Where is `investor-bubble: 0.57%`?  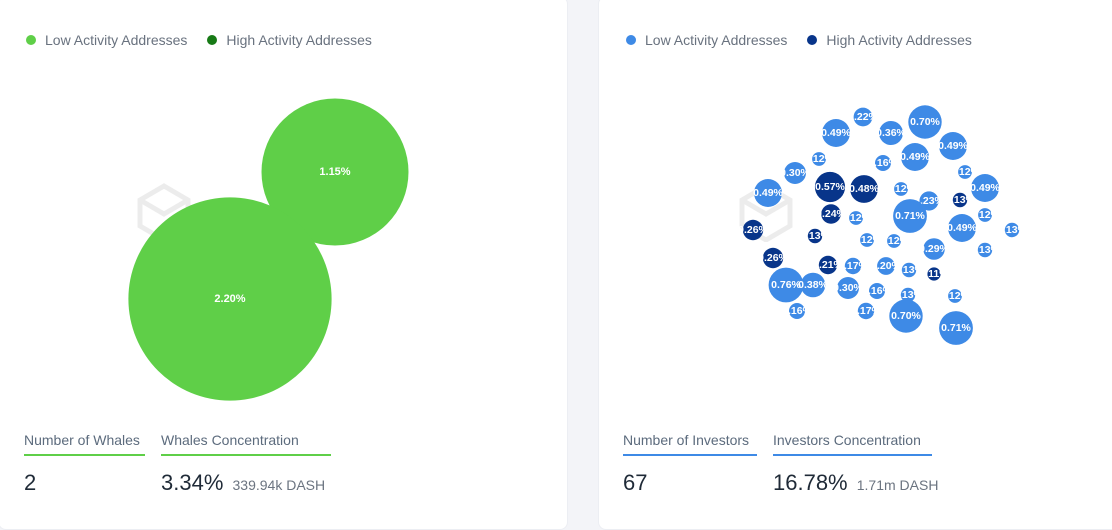
investor-bubble: 0.57% is located at coordinates (830, 187).